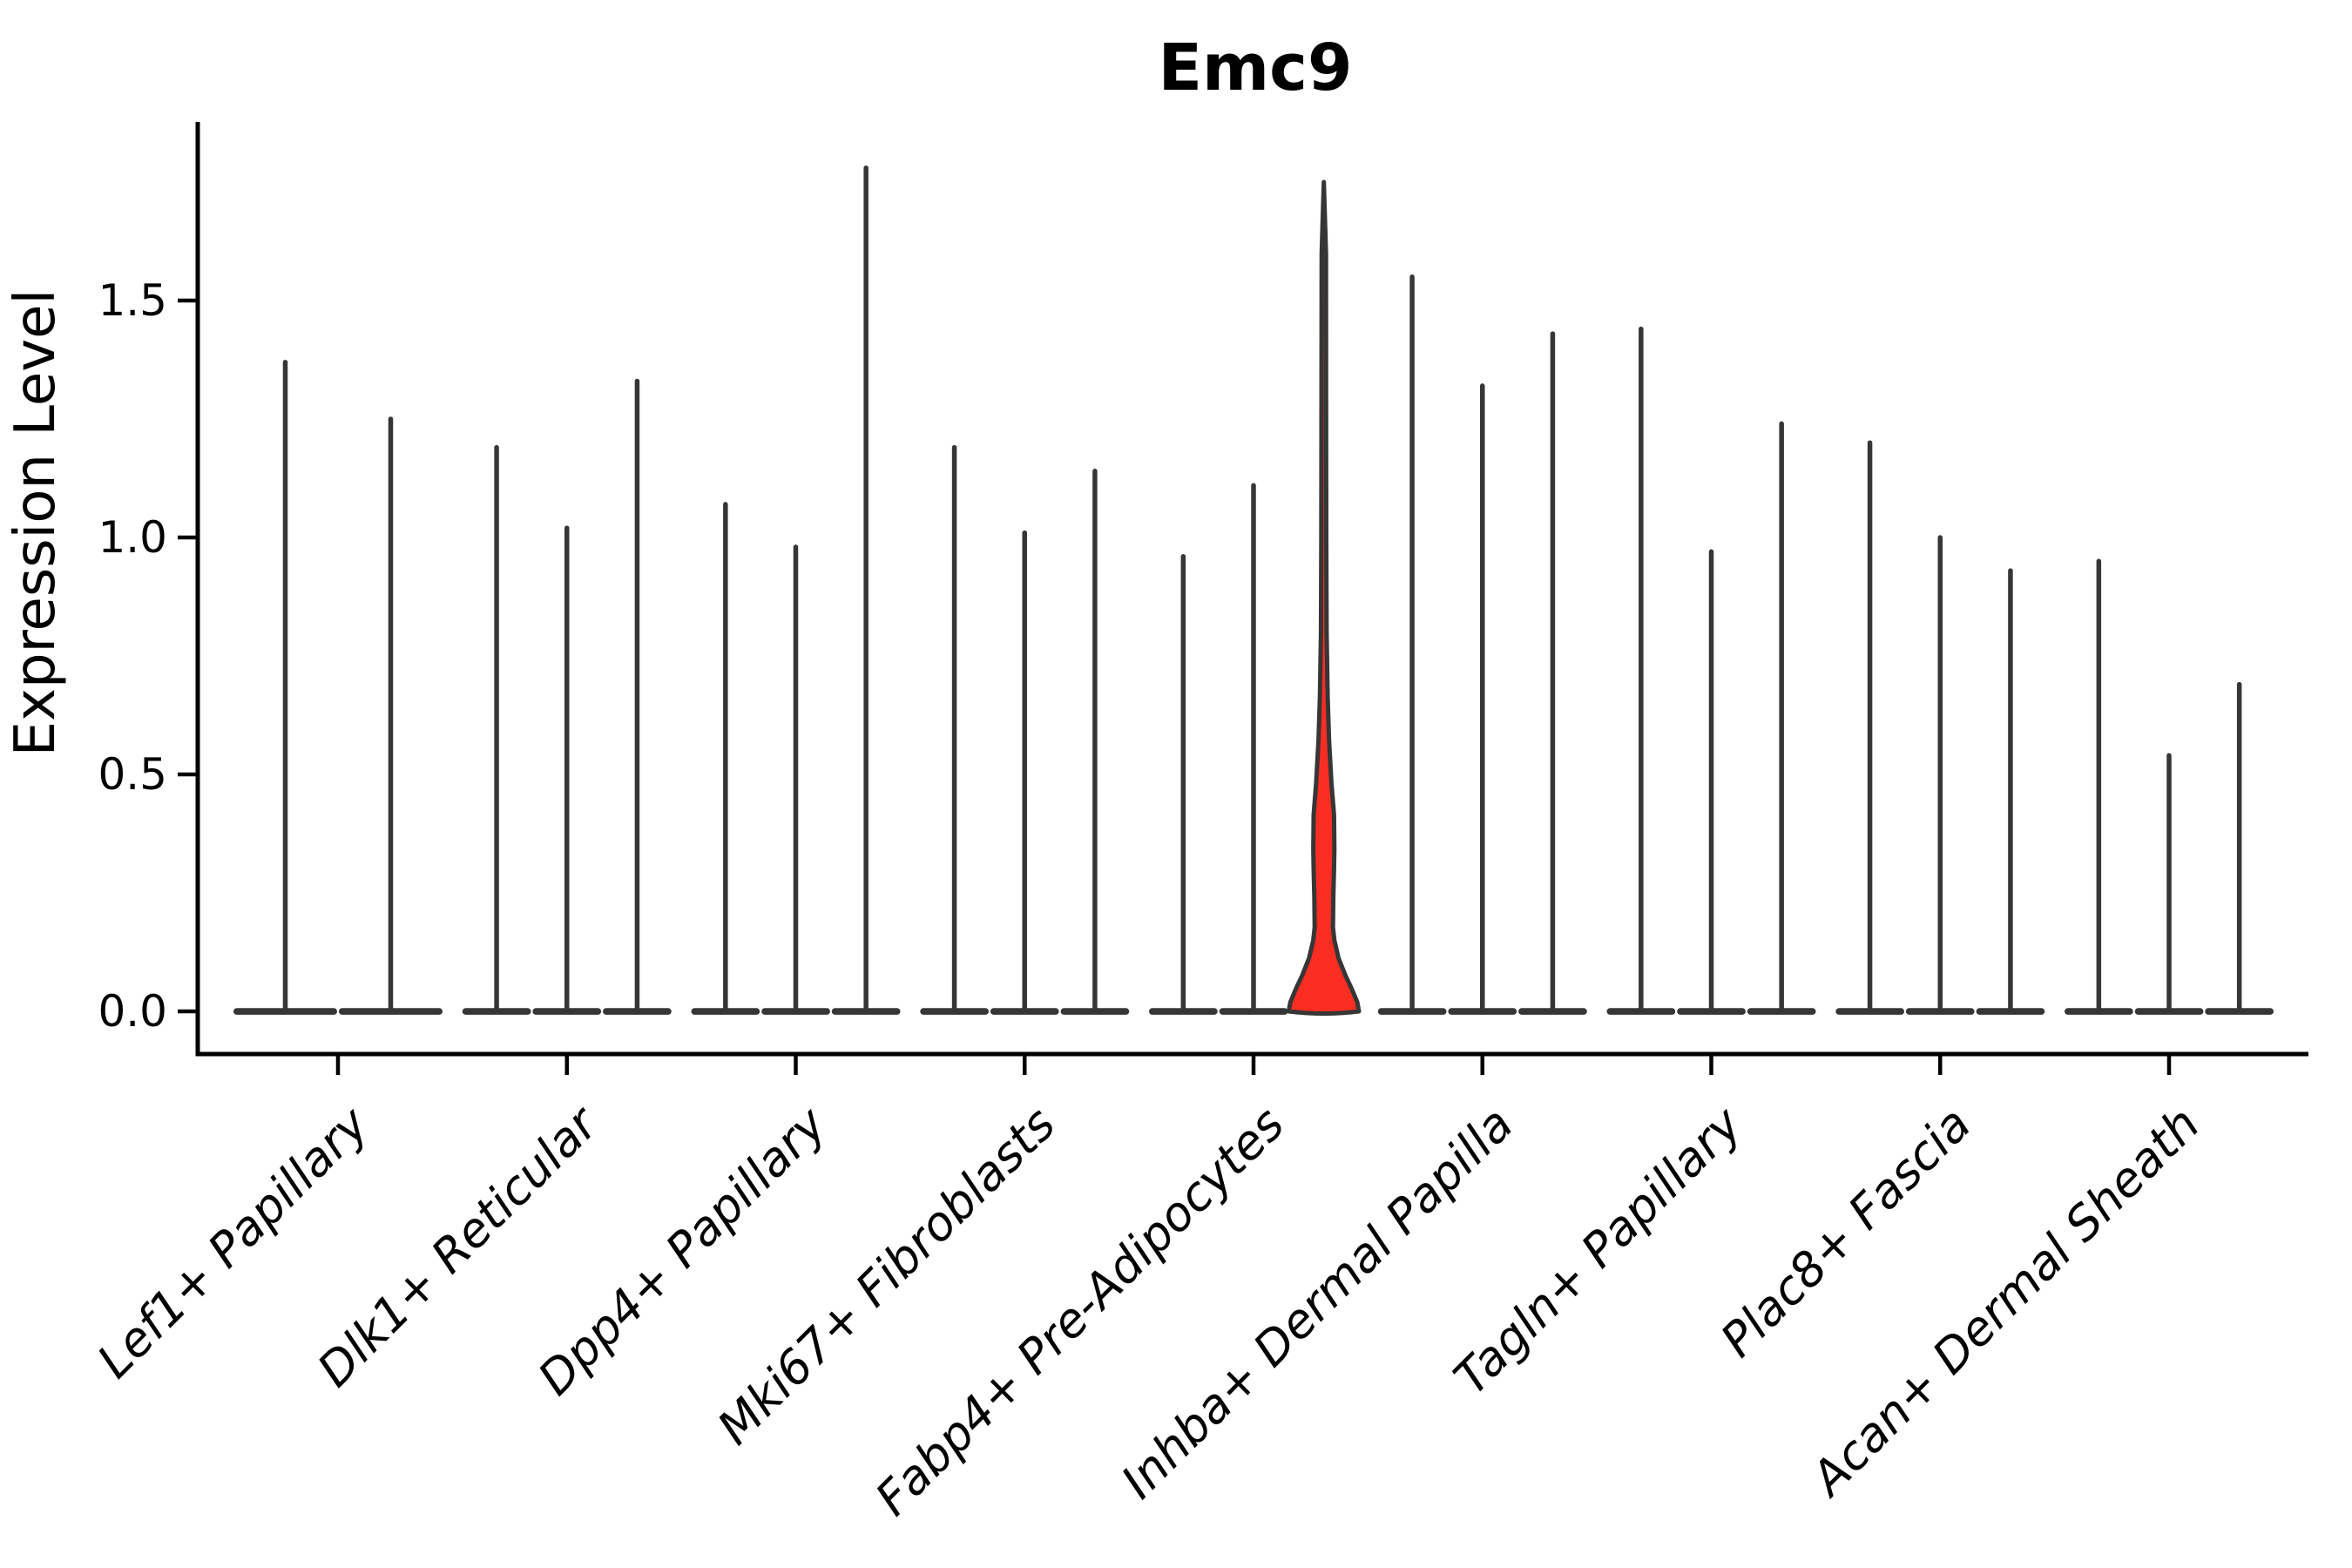 This screenshot has height=1568, width=2352. What do you see at coordinates (1317, 1303) in the screenshot?
I see `x-tick-label: Inhba+ Dermal Papilla` at bounding box center [1317, 1303].